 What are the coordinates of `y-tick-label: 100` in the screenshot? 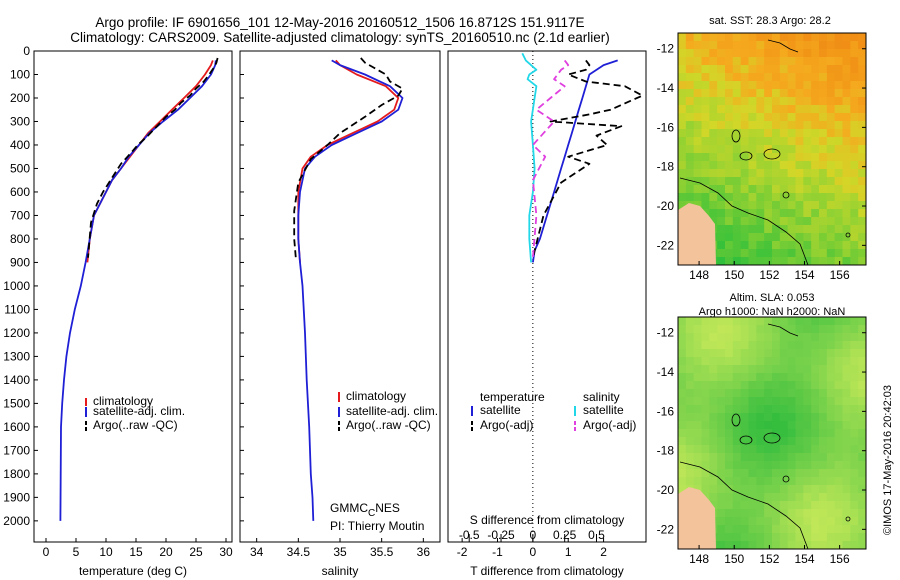 It's located at (20, 74).